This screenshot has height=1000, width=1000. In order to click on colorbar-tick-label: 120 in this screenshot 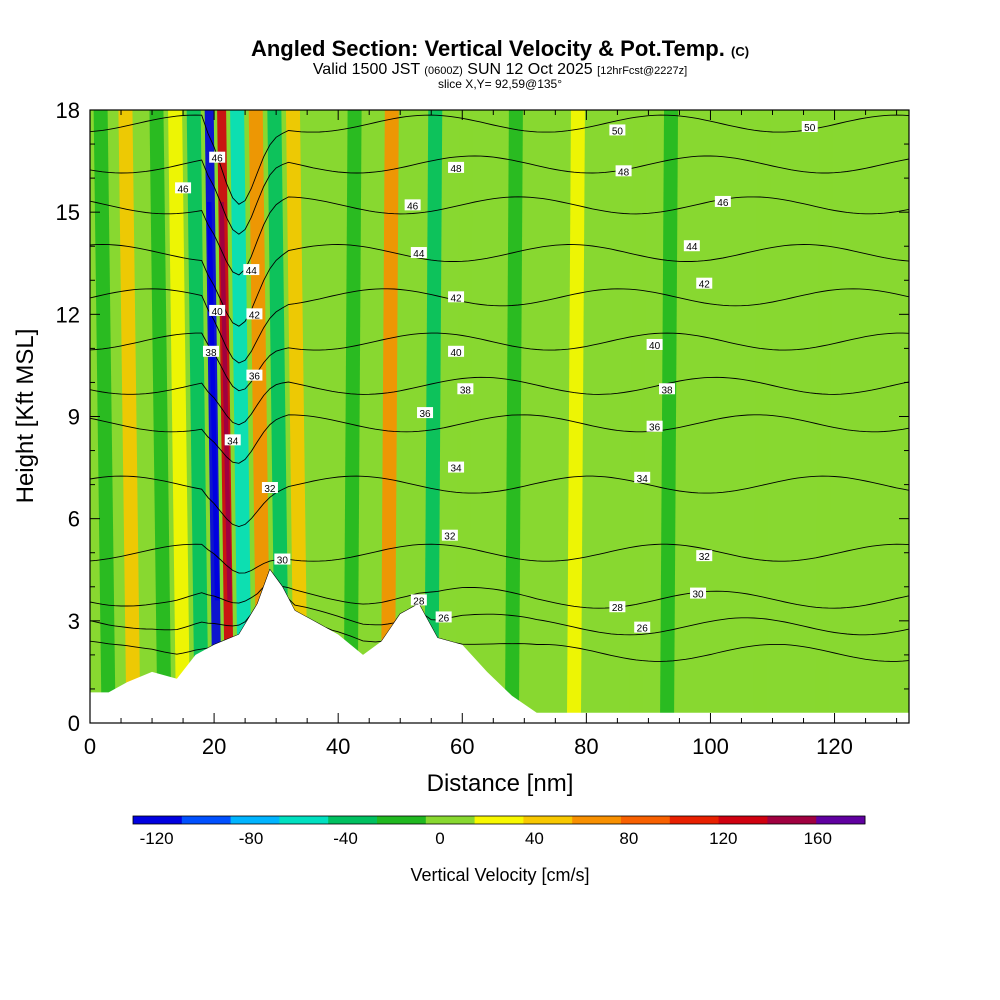, I will do `click(723, 838)`.